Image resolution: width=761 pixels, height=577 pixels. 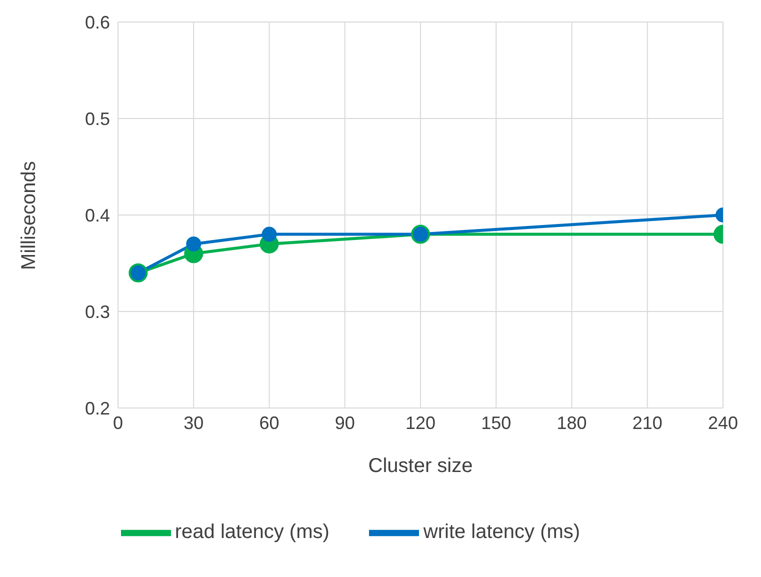 What do you see at coordinates (647, 422) in the screenshot?
I see `x-tick-label: 210` at bounding box center [647, 422].